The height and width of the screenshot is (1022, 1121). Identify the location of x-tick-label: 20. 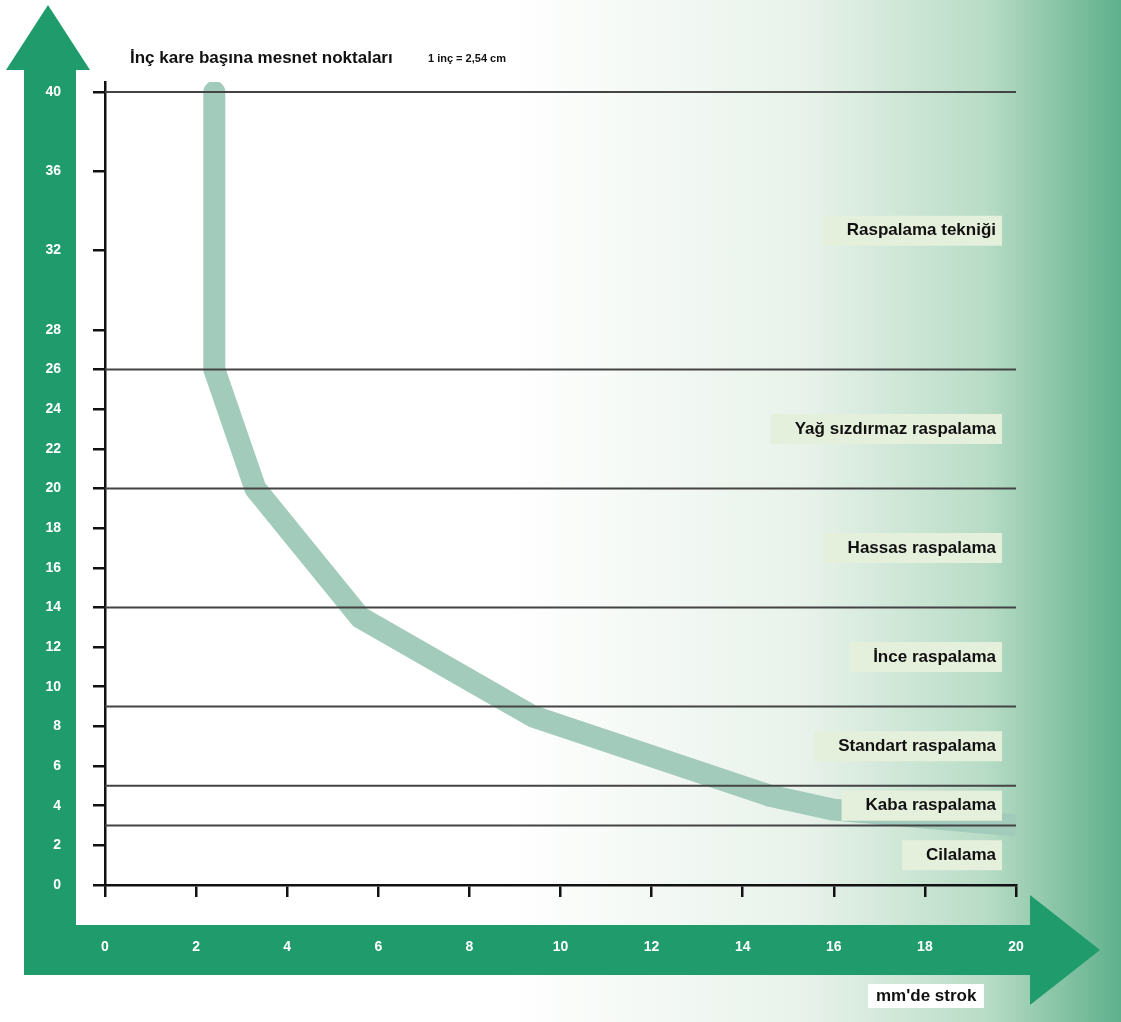
(1016, 946).